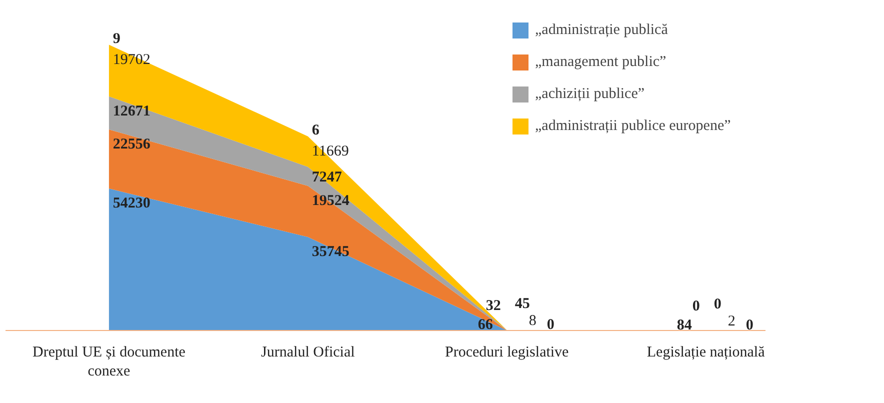  I want to click on data-label: 66, so click(486, 325).